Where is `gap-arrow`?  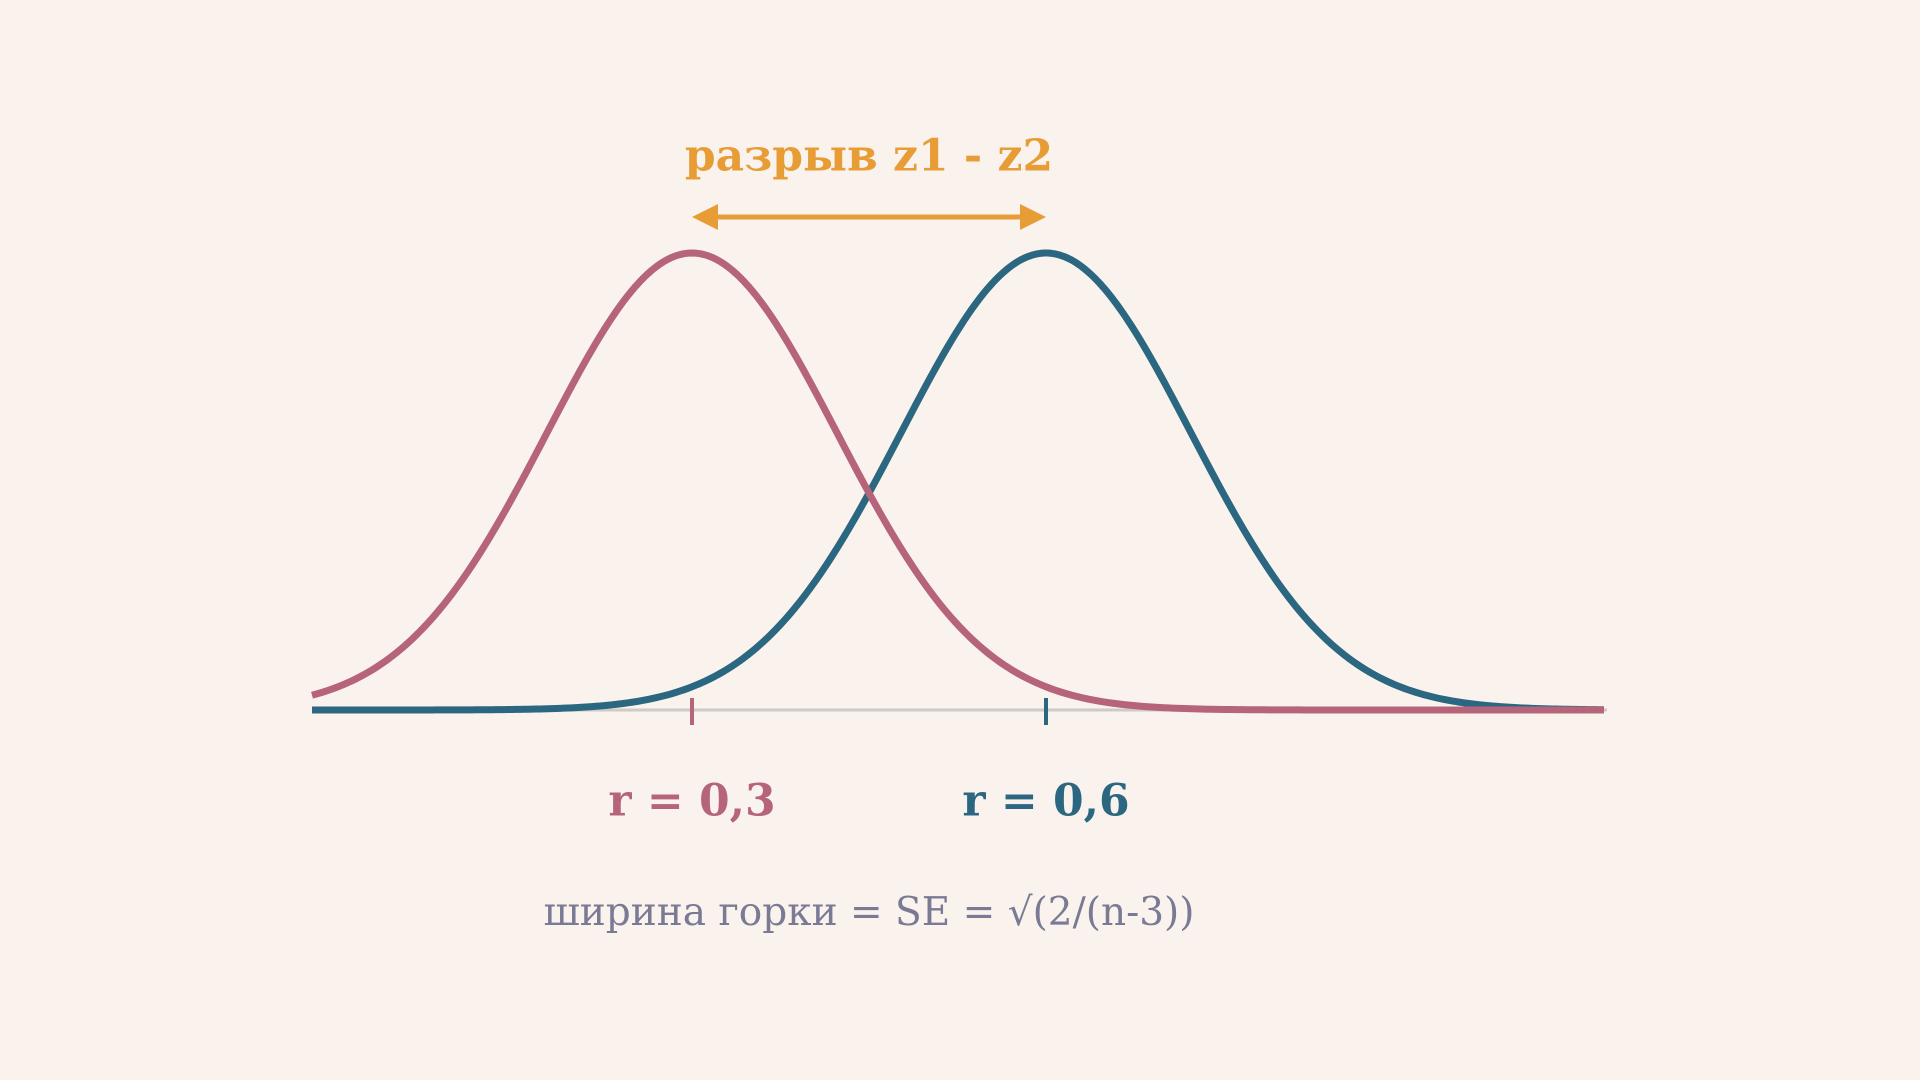 gap-arrow is located at coordinates (869, 217).